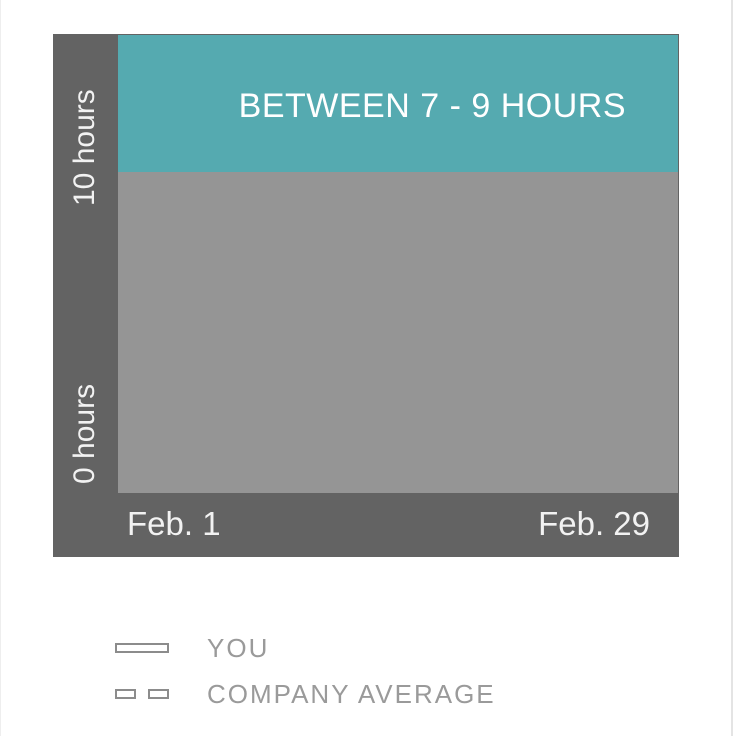 The height and width of the screenshot is (736, 740). I want to click on target-sleep-band: BETWEEN 7 - 9 HOURS, so click(398, 103).